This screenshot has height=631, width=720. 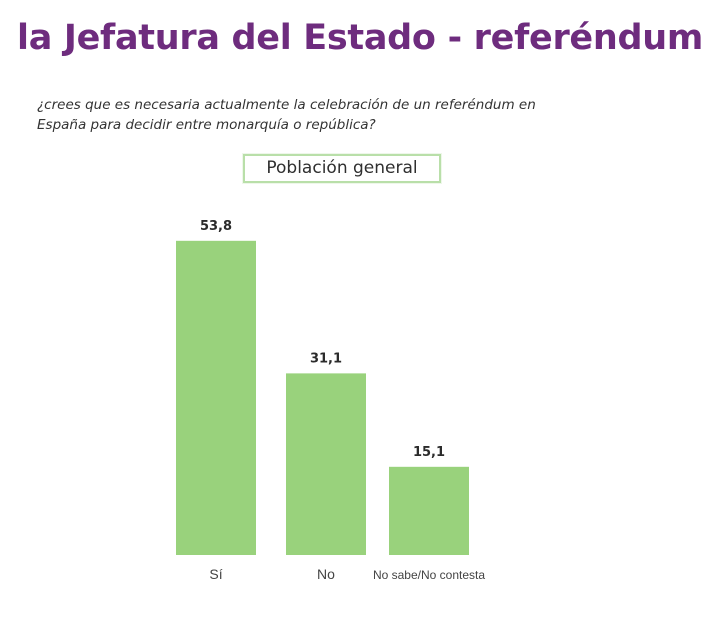 What do you see at coordinates (429, 575) in the screenshot?
I see `category-label-2: No sabe/No contesta` at bounding box center [429, 575].